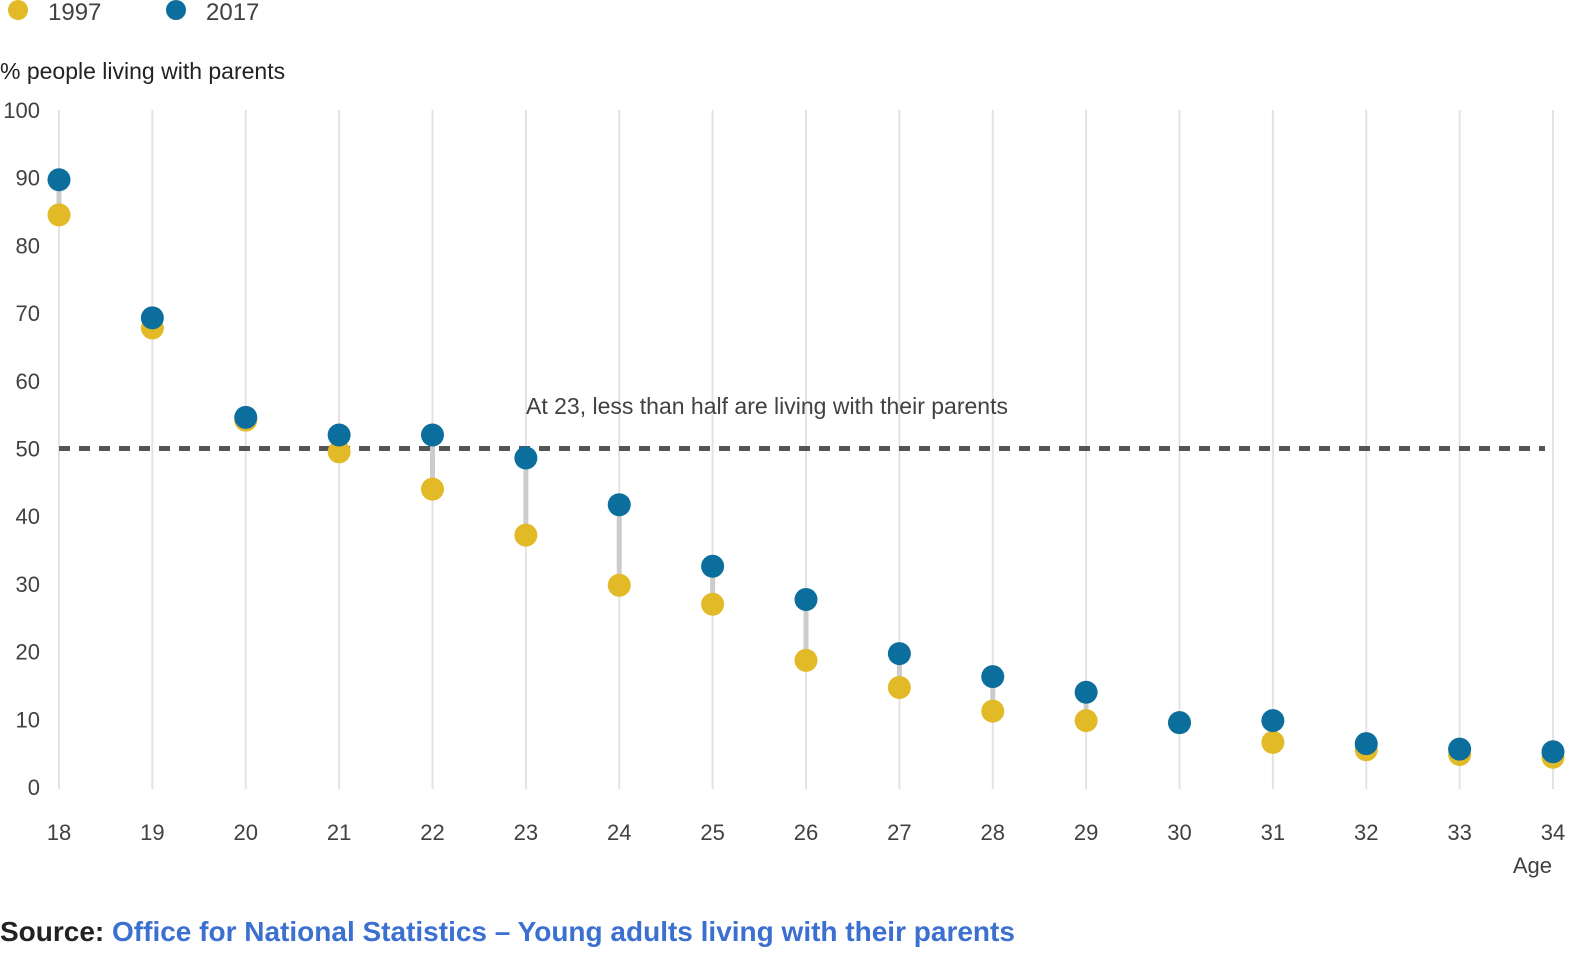 The height and width of the screenshot is (957, 1574). I want to click on y-axis-ticks: 0 10 20 30 40 50 60 70 80 90 100, so click(21, 449).